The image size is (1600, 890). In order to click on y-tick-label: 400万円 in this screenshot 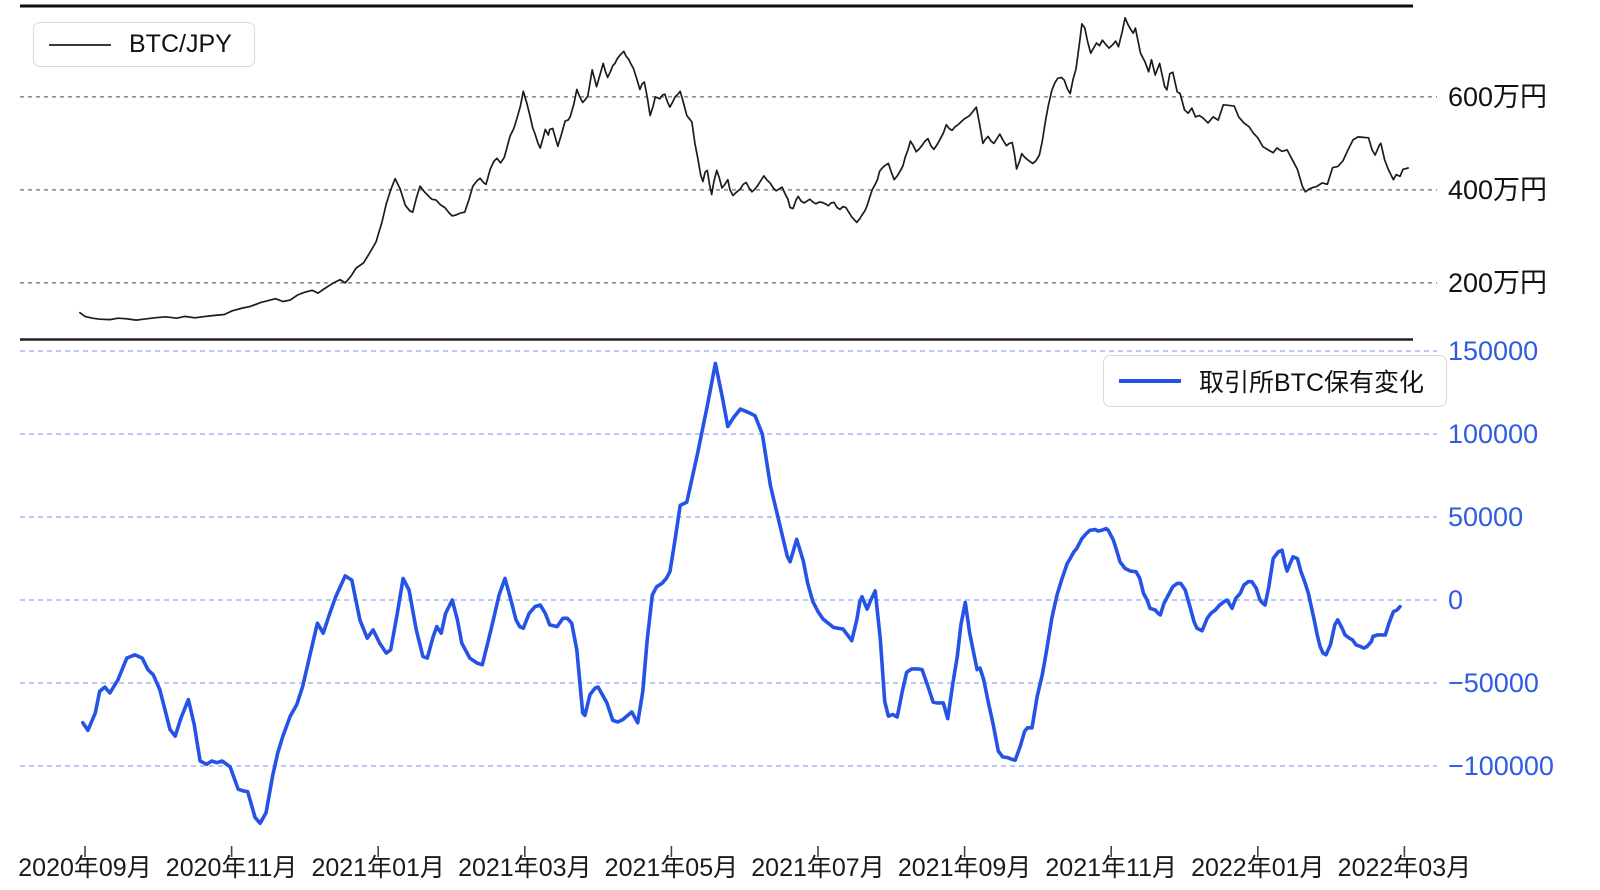, I will do `click(1497, 190)`.